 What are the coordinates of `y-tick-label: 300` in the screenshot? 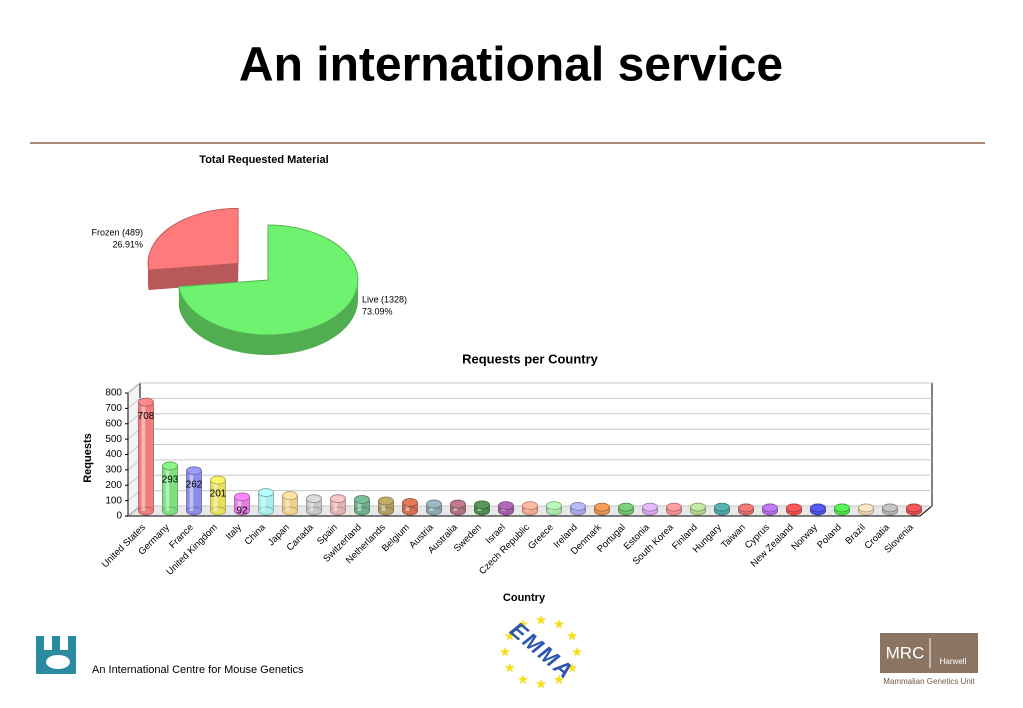 It's located at (113, 470).